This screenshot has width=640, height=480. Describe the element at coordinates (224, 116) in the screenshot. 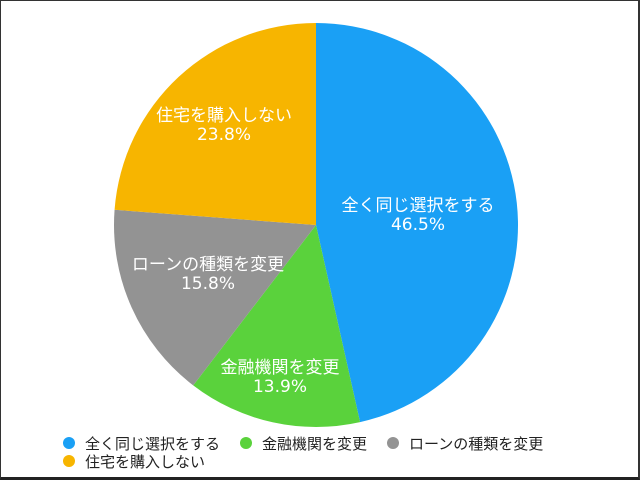

I see `slice-category: 住宅を購入しない` at that location.